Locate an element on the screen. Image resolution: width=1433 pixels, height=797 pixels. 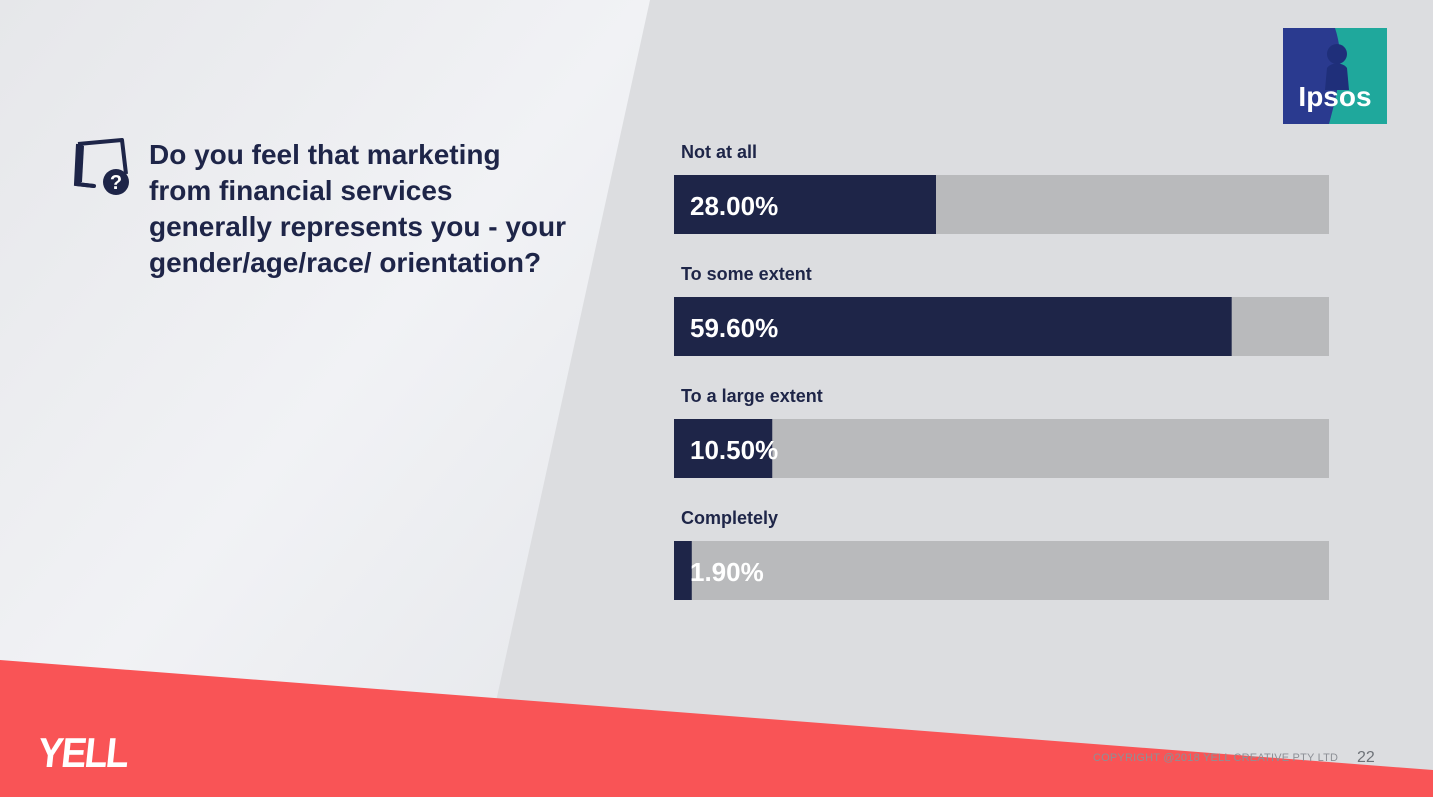
page-number: 22 is located at coordinates (1366, 757).